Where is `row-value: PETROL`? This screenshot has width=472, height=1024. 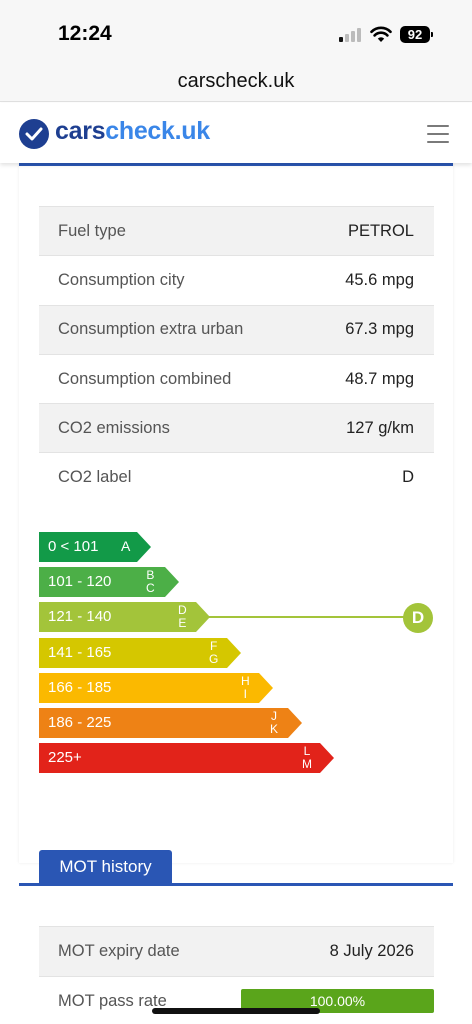
row-value: PETROL is located at coordinates (380, 230).